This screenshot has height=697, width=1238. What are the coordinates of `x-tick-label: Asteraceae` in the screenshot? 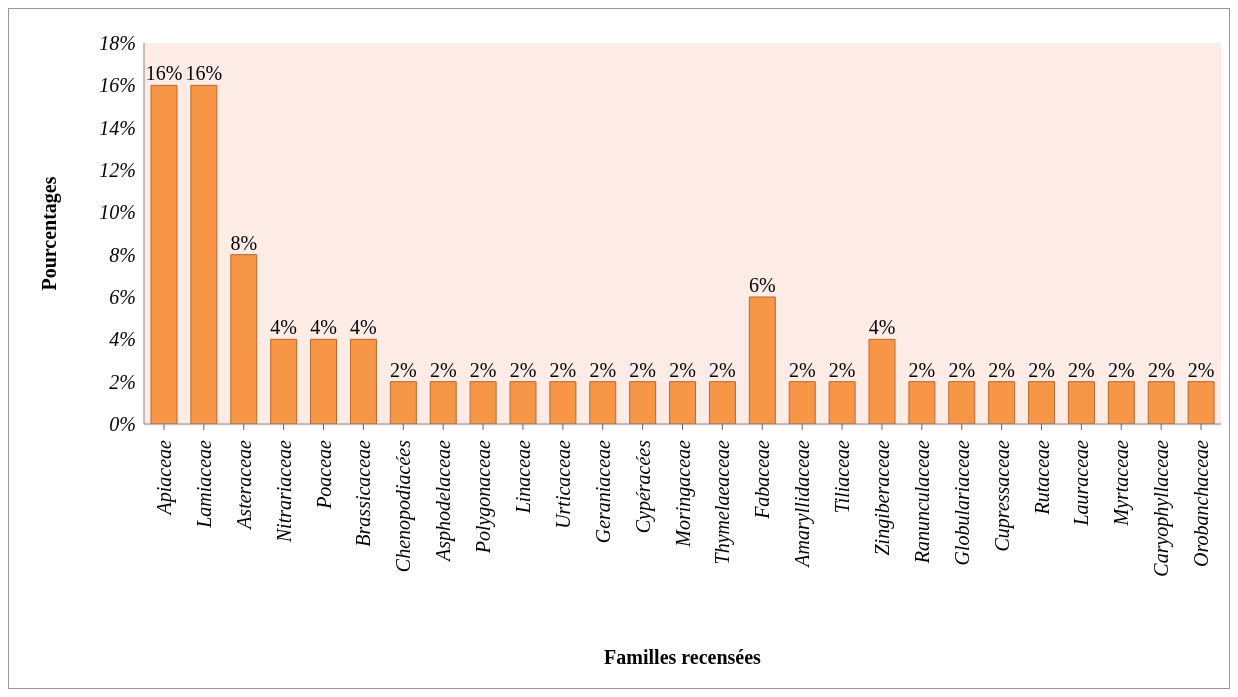 It's located at (243, 485).